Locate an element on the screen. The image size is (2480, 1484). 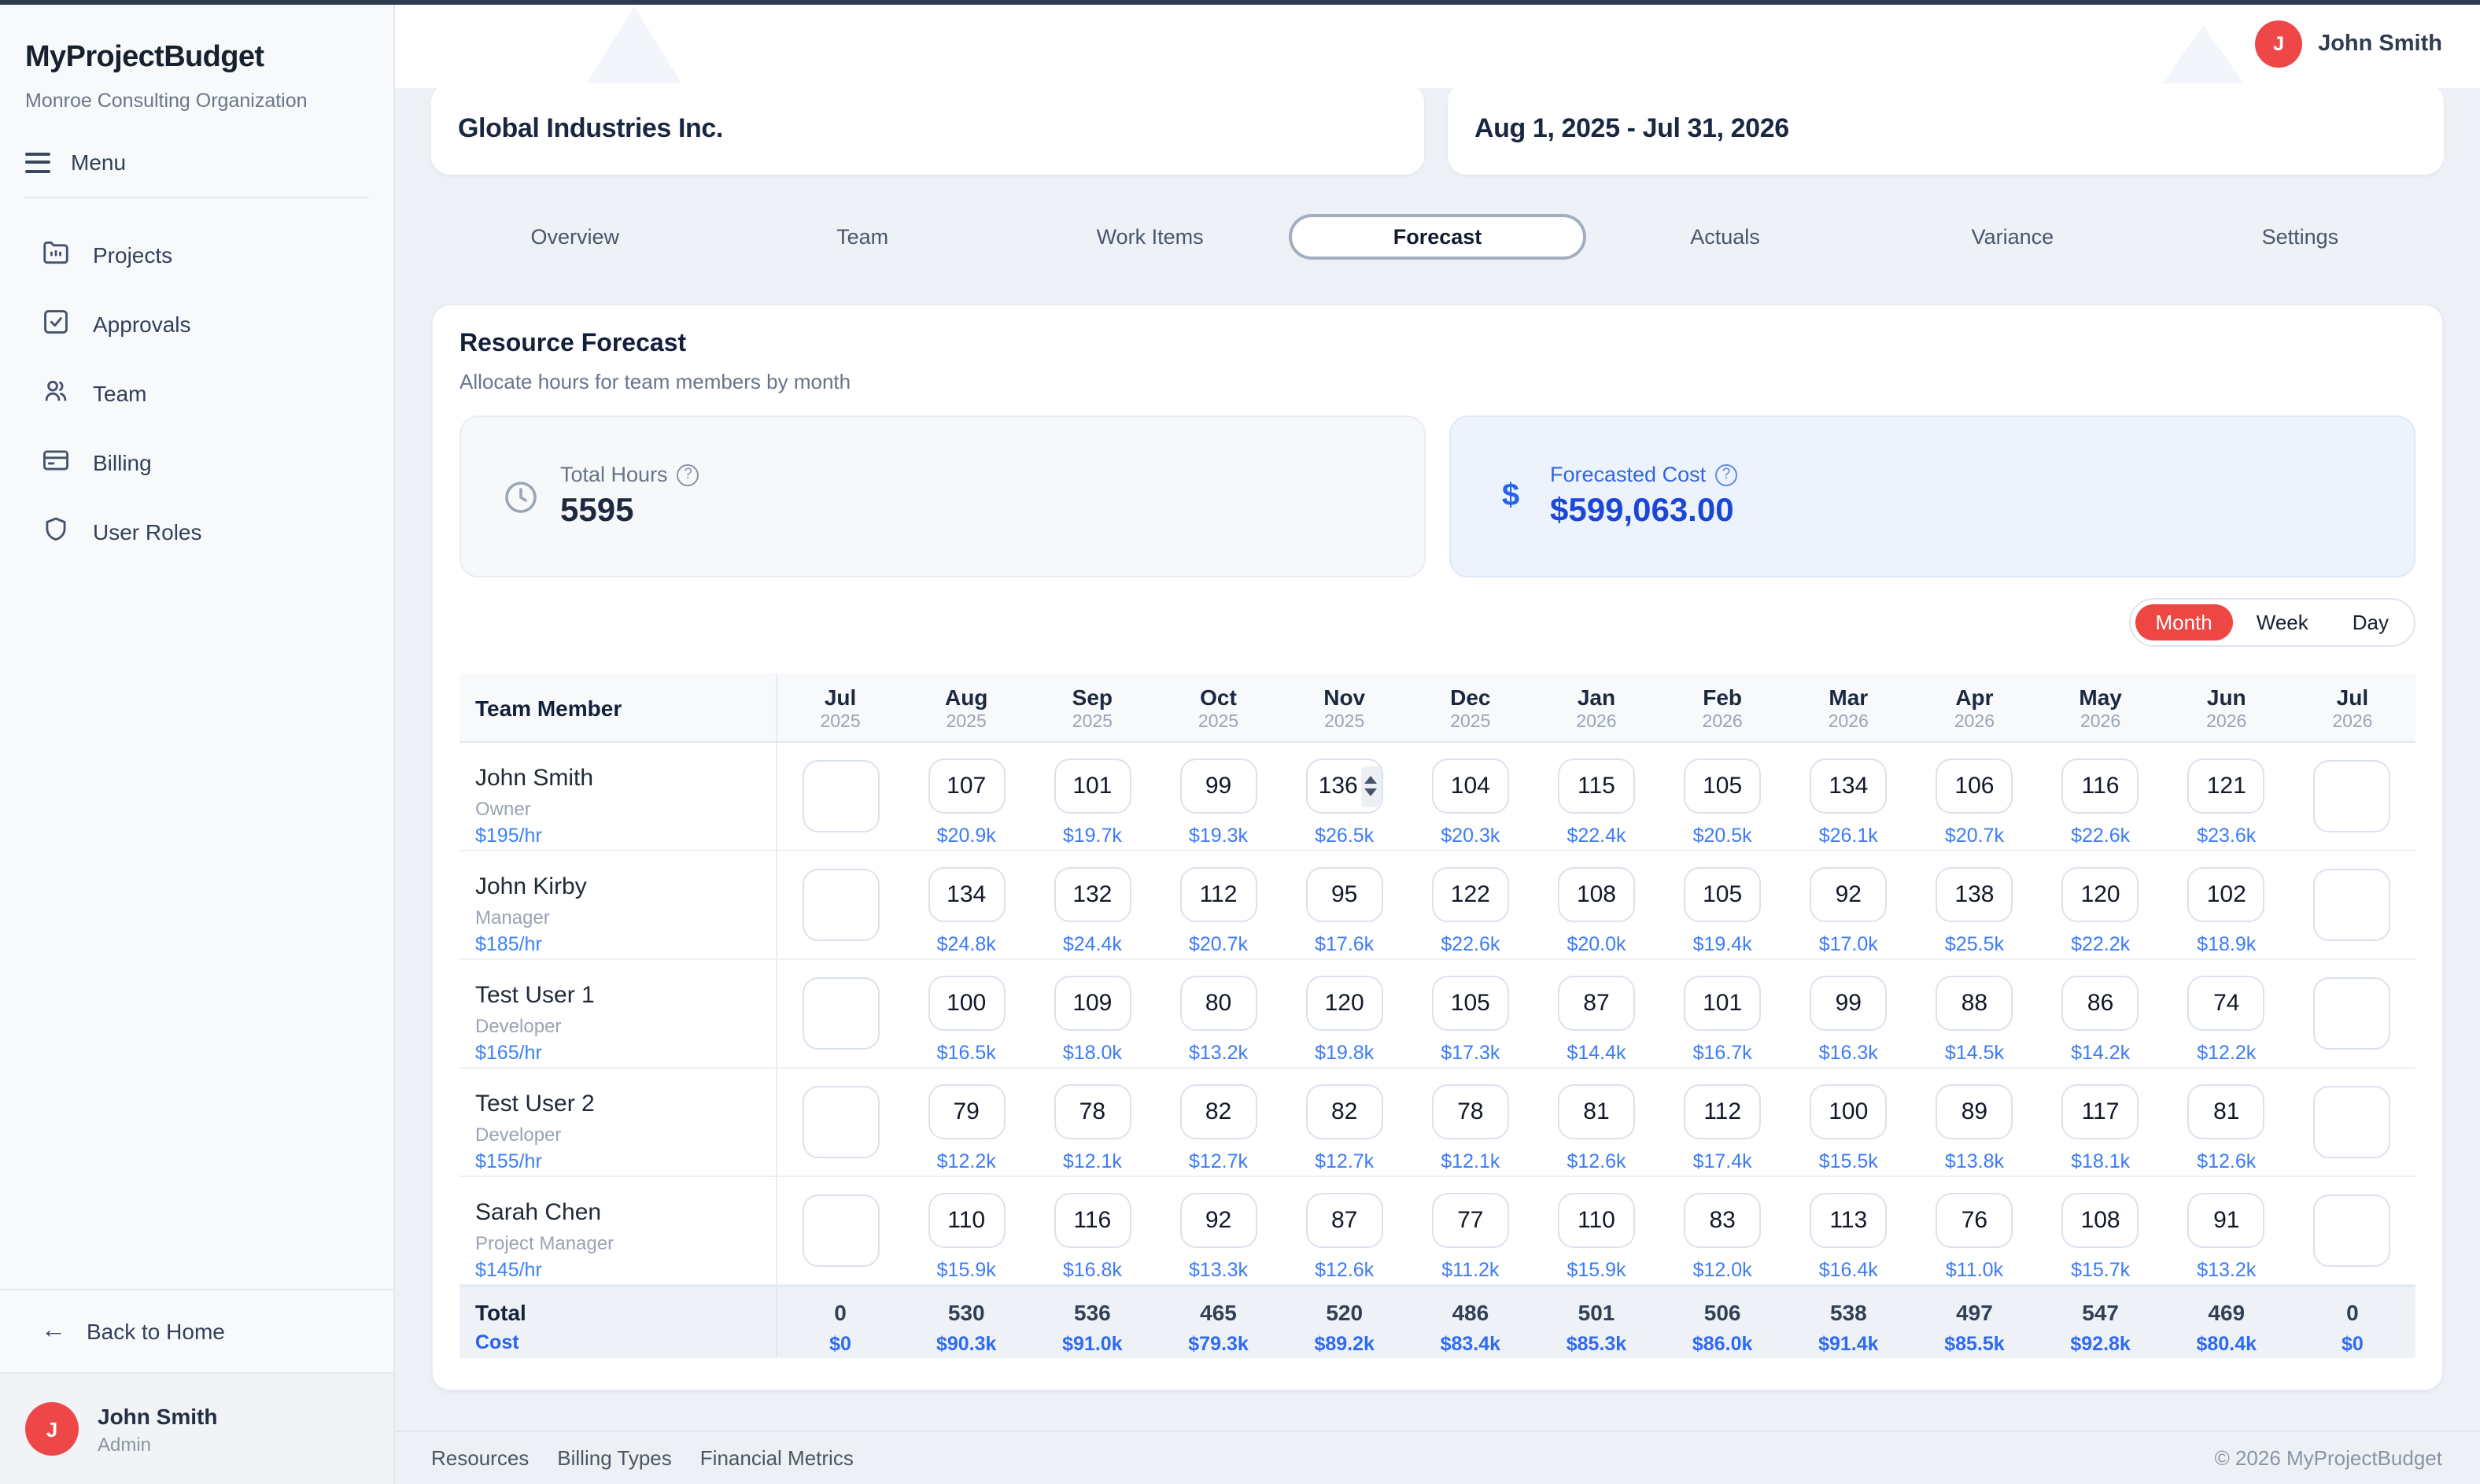
sidebar-item-billing: Billing is located at coordinates (196, 462).